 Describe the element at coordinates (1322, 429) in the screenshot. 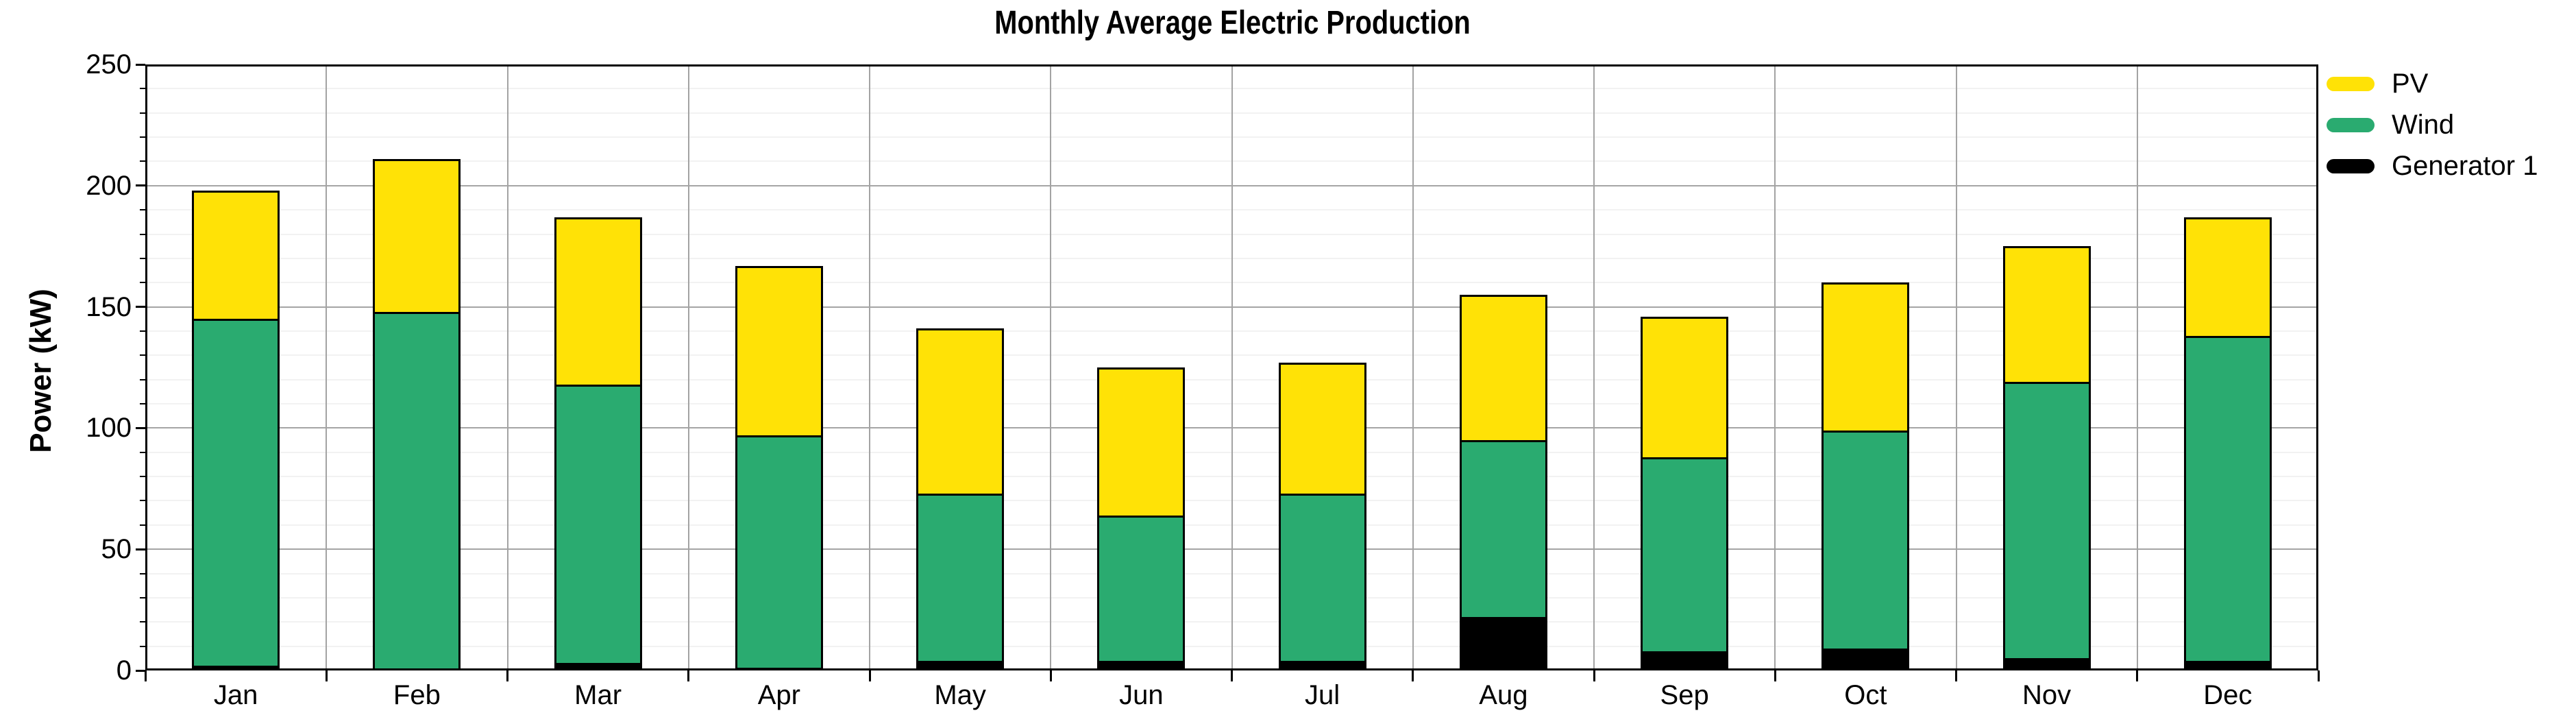

I see `bar-segment-pv-jul` at that location.